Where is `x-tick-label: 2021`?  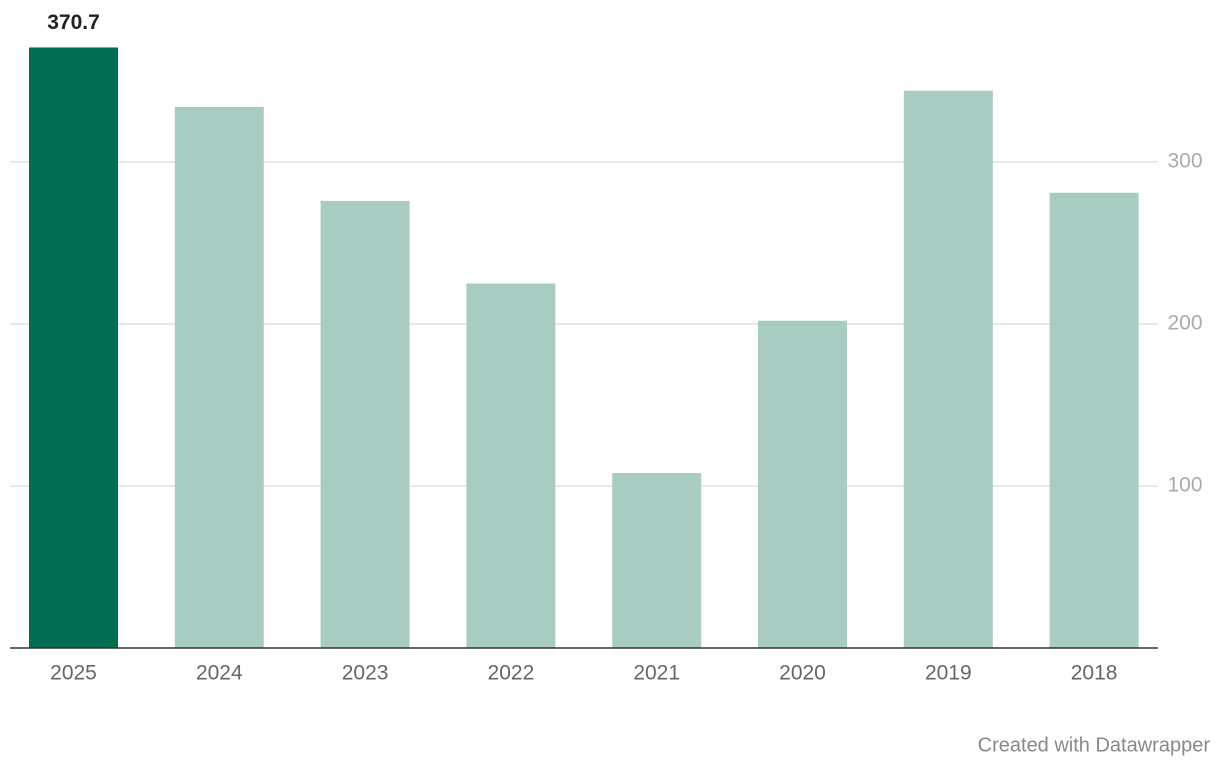
x-tick-label: 2021 is located at coordinates (656, 673).